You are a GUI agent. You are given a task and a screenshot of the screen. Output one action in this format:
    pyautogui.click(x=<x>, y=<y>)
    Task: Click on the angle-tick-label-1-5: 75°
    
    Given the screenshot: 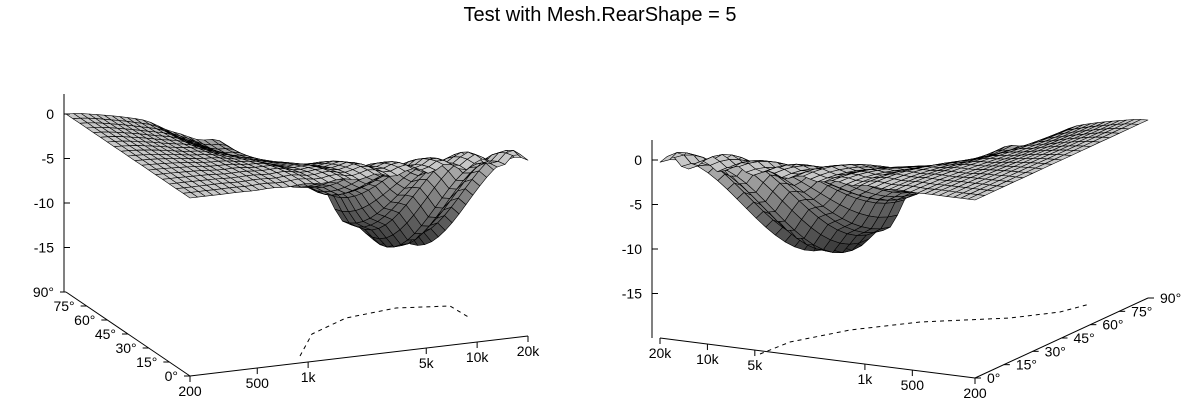 What is the action you would take?
    pyautogui.click(x=1141, y=311)
    